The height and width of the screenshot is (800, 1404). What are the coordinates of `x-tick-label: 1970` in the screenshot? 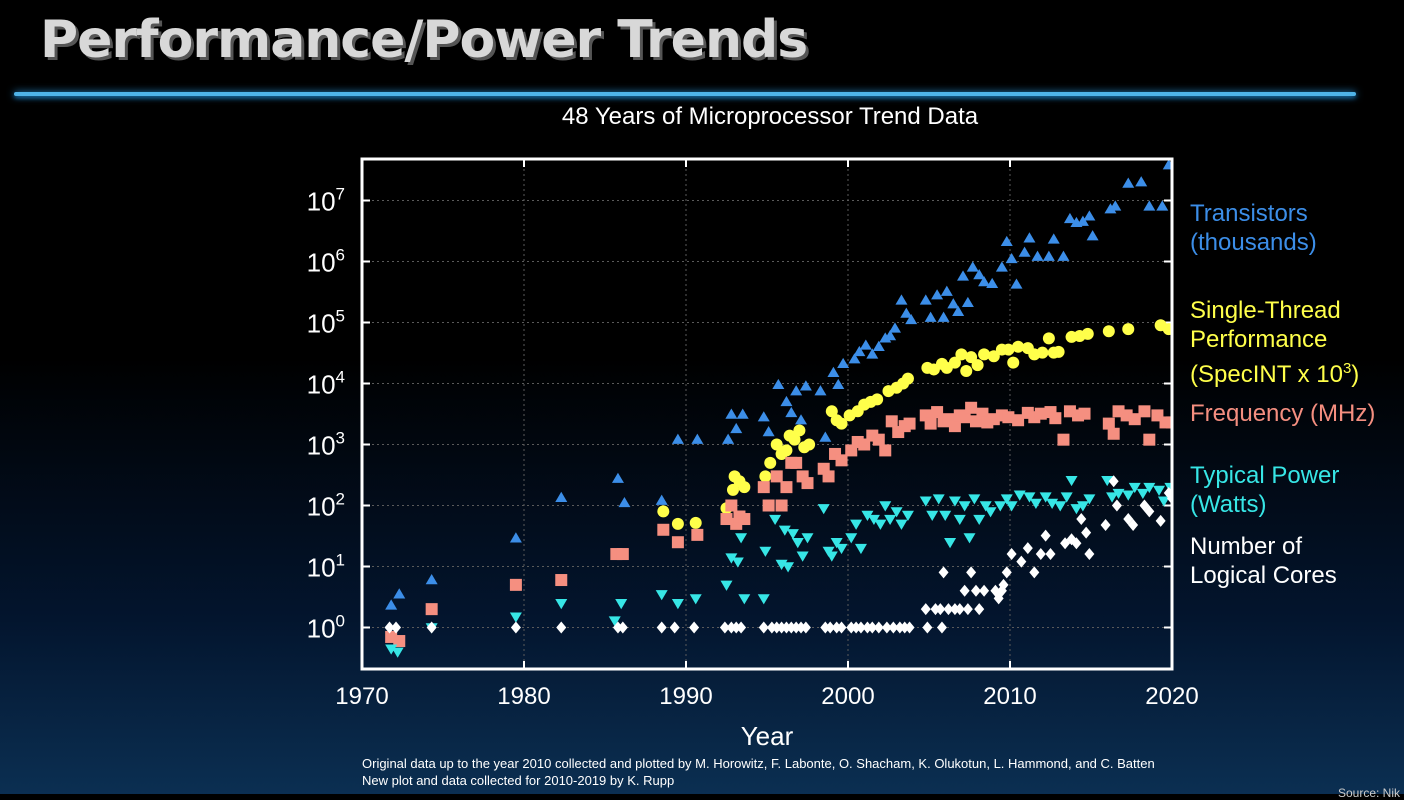 It's located at (361, 696).